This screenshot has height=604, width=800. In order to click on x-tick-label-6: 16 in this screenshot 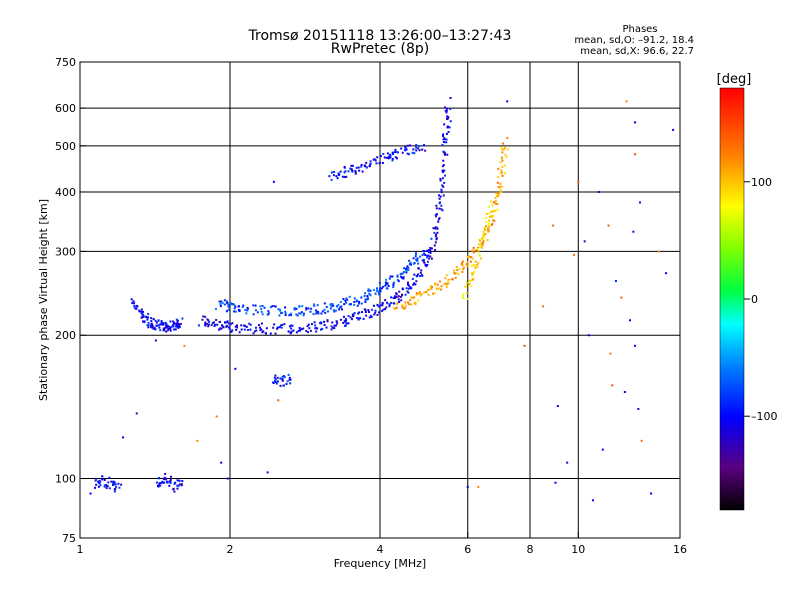, I will do `click(680, 549)`.